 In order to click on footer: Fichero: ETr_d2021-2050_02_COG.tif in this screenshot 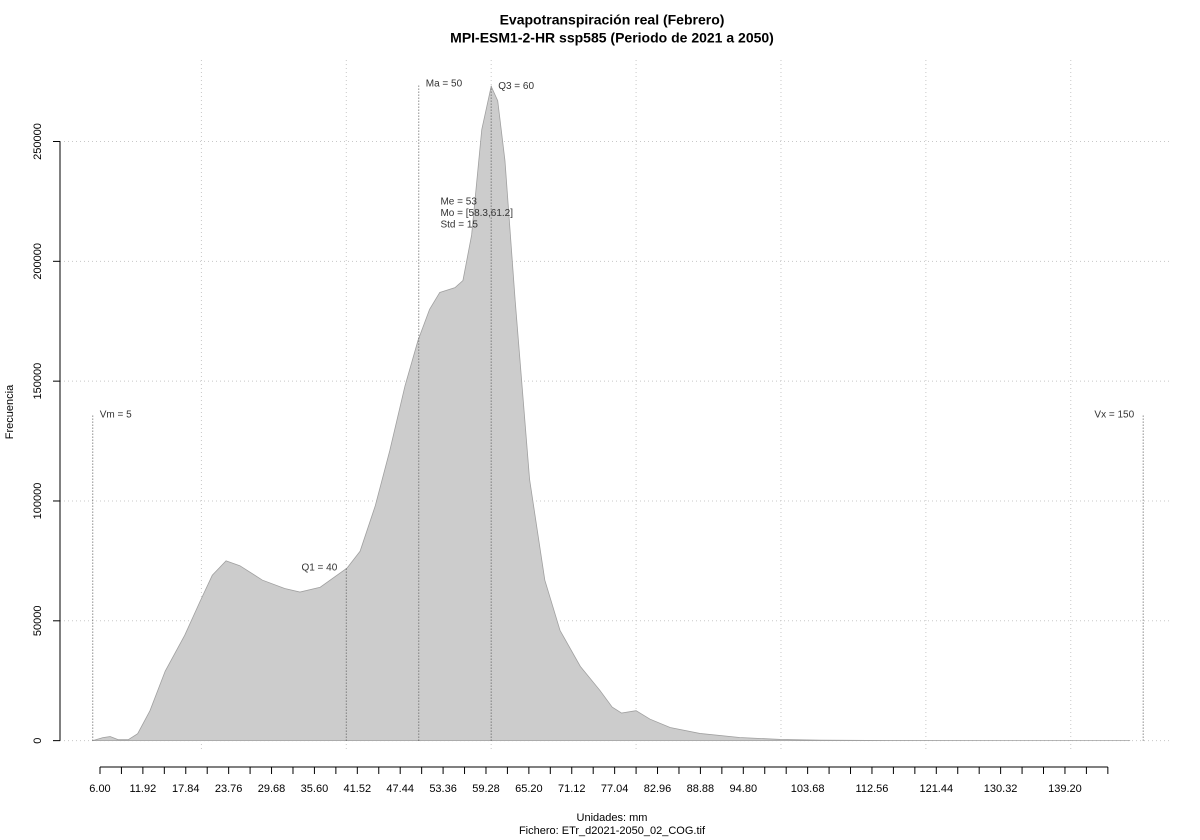, I will do `click(612, 831)`.